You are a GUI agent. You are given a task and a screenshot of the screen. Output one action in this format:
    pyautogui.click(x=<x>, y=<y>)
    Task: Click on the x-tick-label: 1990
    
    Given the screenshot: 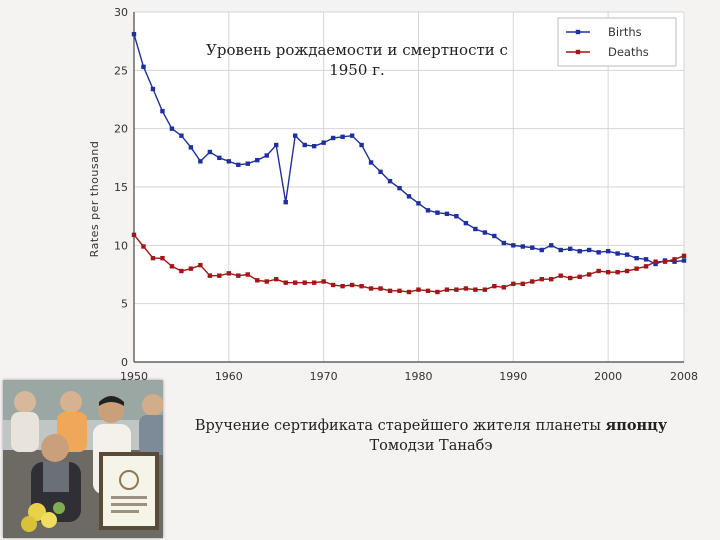 What is the action you would take?
    pyautogui.click(x=513, y=376)
    